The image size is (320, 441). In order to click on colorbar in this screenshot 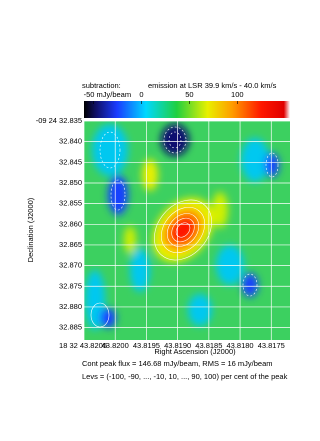, I will do `click(187, 109)`.